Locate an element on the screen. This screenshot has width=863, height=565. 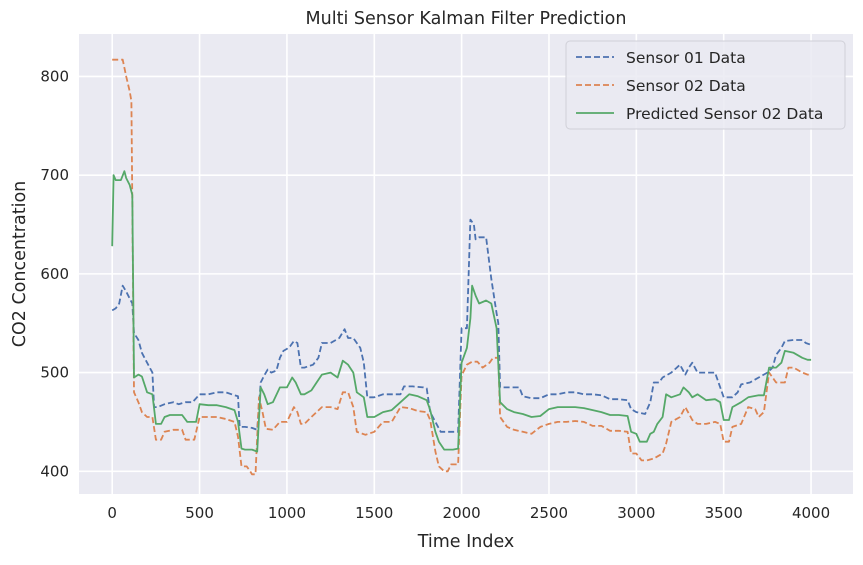
legend-box is located at coordinates (705, 85).